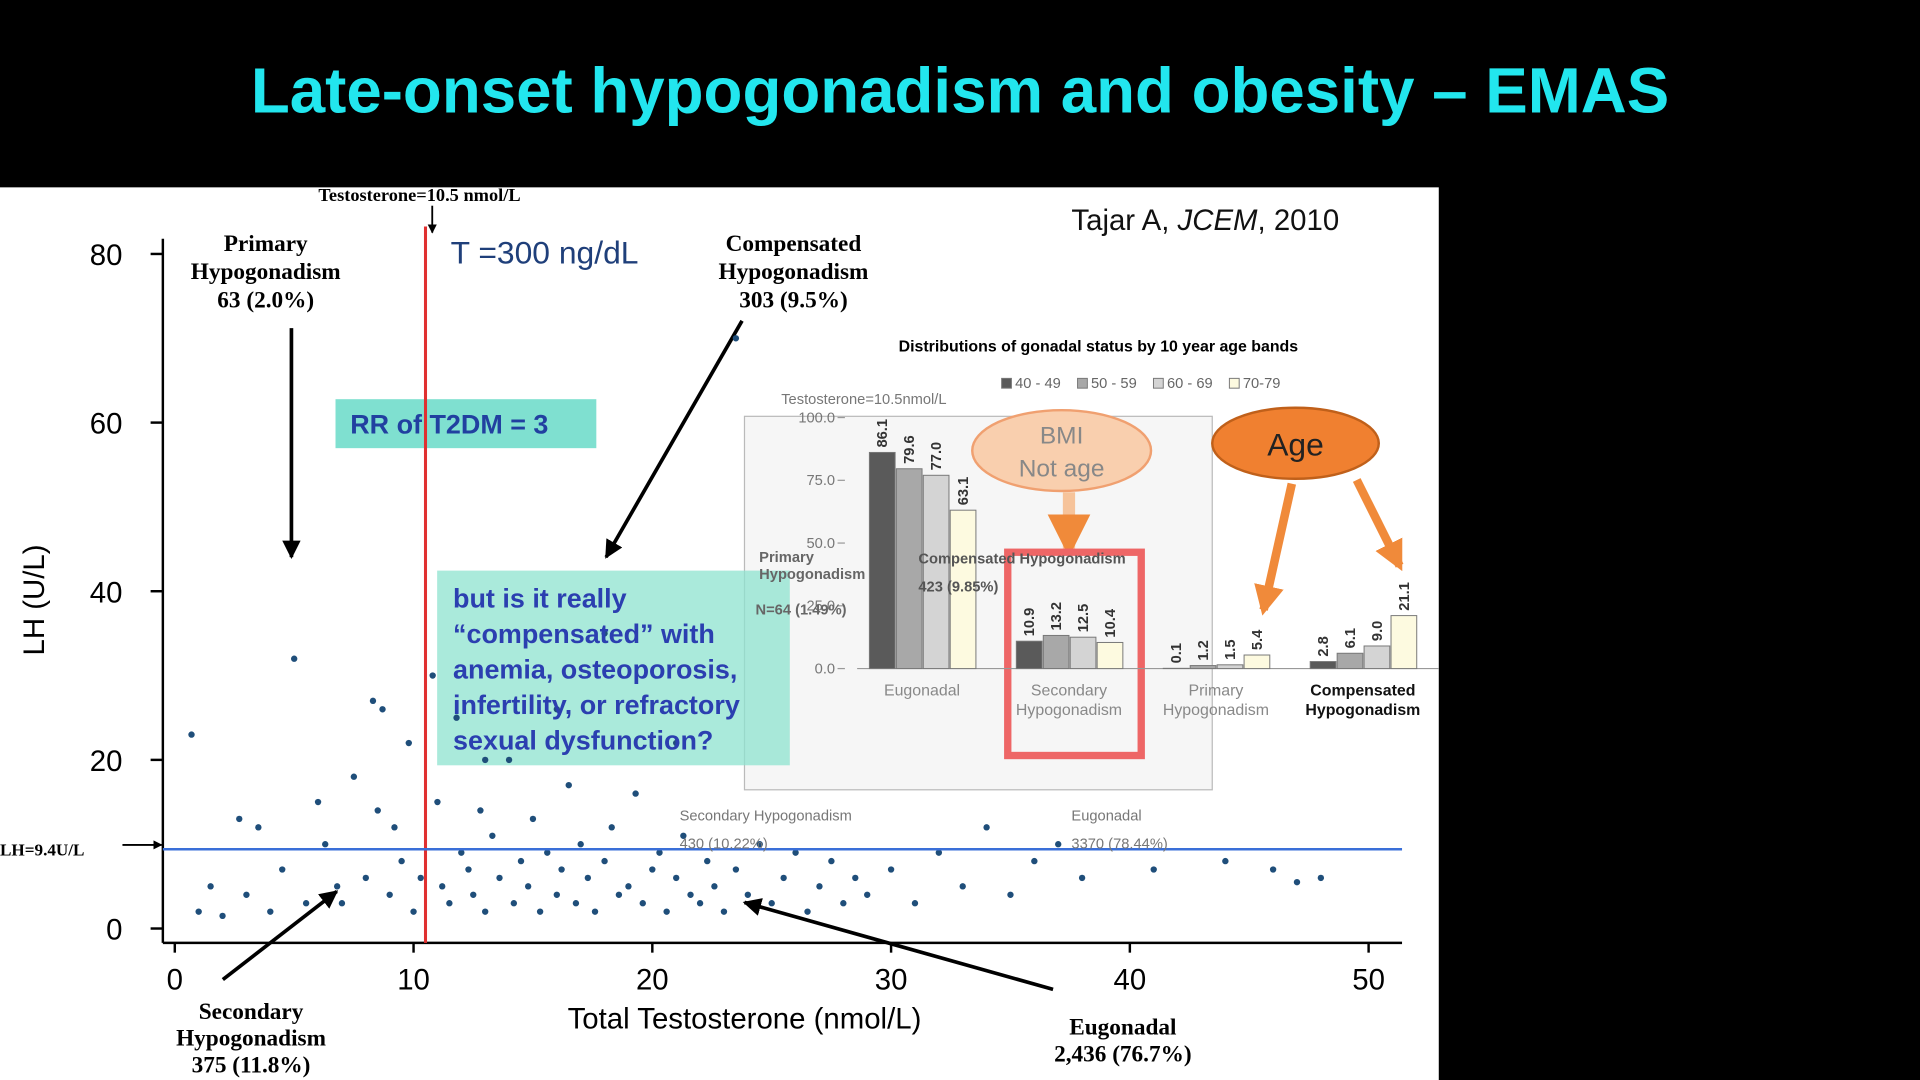 The image size is (1920, 1080). Describe the element at coordinates (964, 491) in the screenshot. I see `value-label: 63.1` at that location.